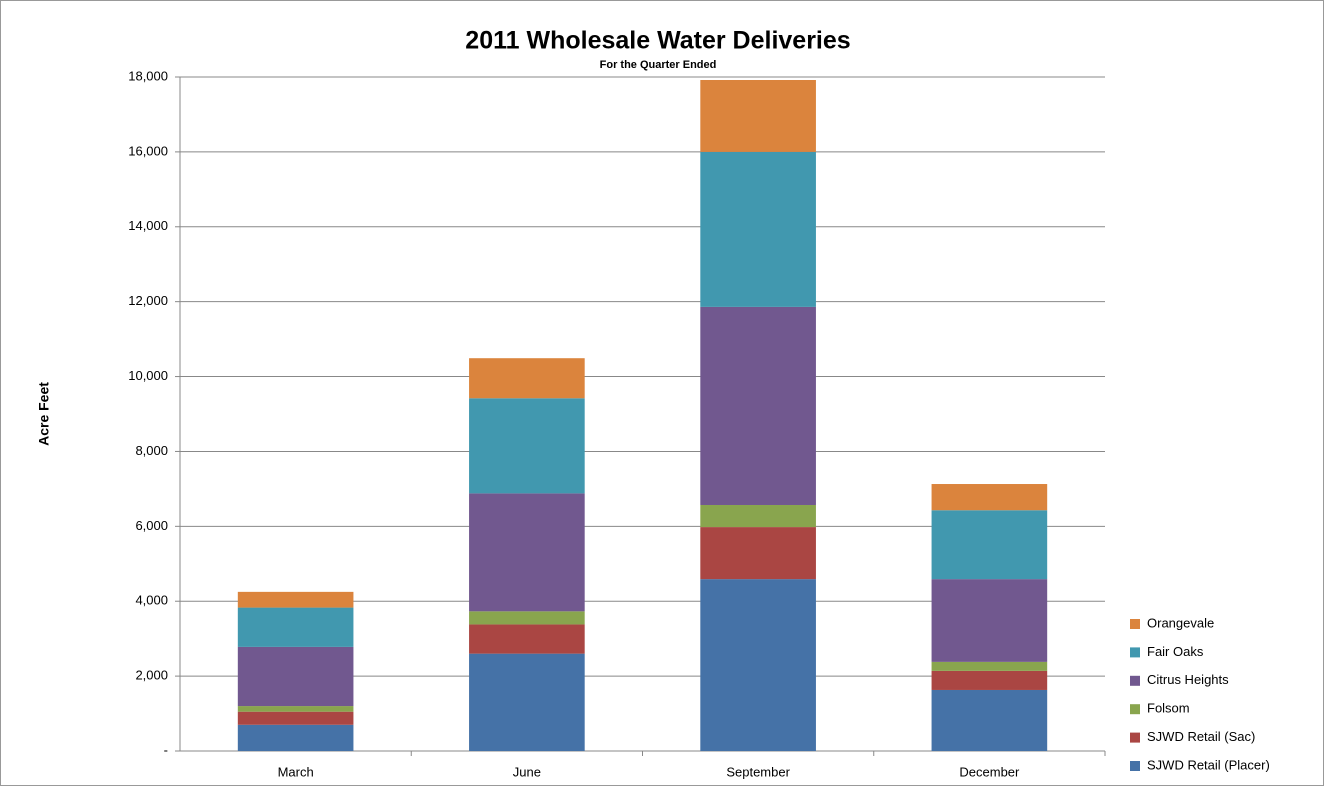 This screenshot has height=786, width=1325. Describe the element at coordinates (148, 300) in the screenshot. I see `y-tick-label: 12,000` at that location.